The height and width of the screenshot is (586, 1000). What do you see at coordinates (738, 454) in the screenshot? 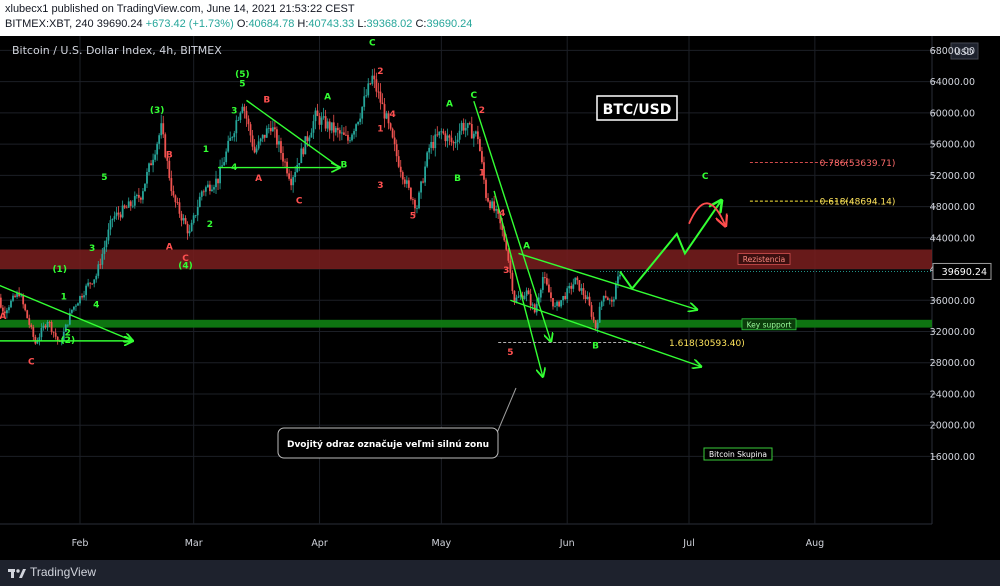
I see `group-label-text: Bitcoin Skupina` at bounding box center [738, 454].